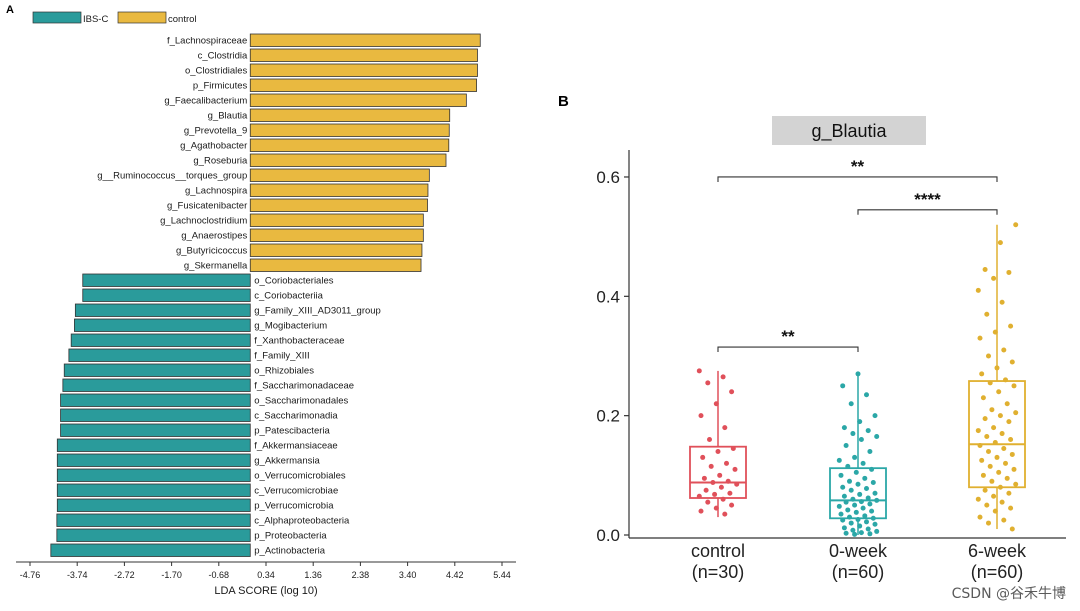 The height and width of the screenshot is (611, 1080). What do you see at coordinates (114, 18) in the screenshot?
I see `lda-legend: IBS-C control` at bounding box center [114, 18].